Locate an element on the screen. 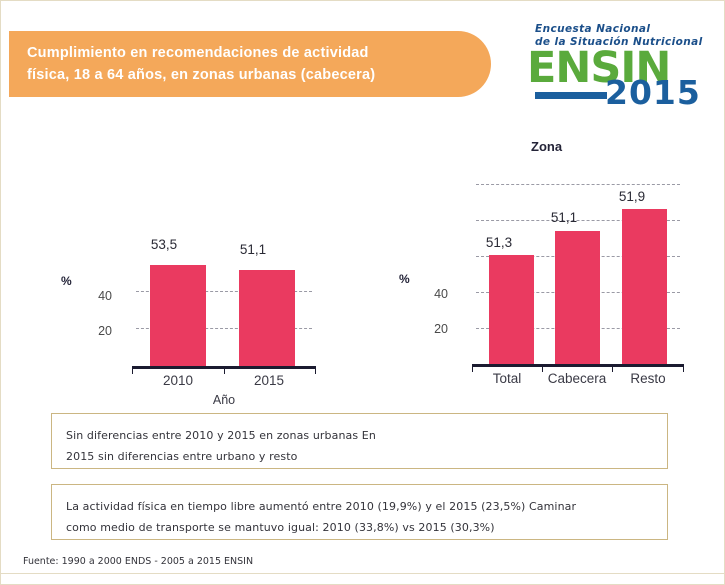 The width and height of the screenshot is (725, 585). chart-zona-bar-resto is located at coordinates (644, 286).